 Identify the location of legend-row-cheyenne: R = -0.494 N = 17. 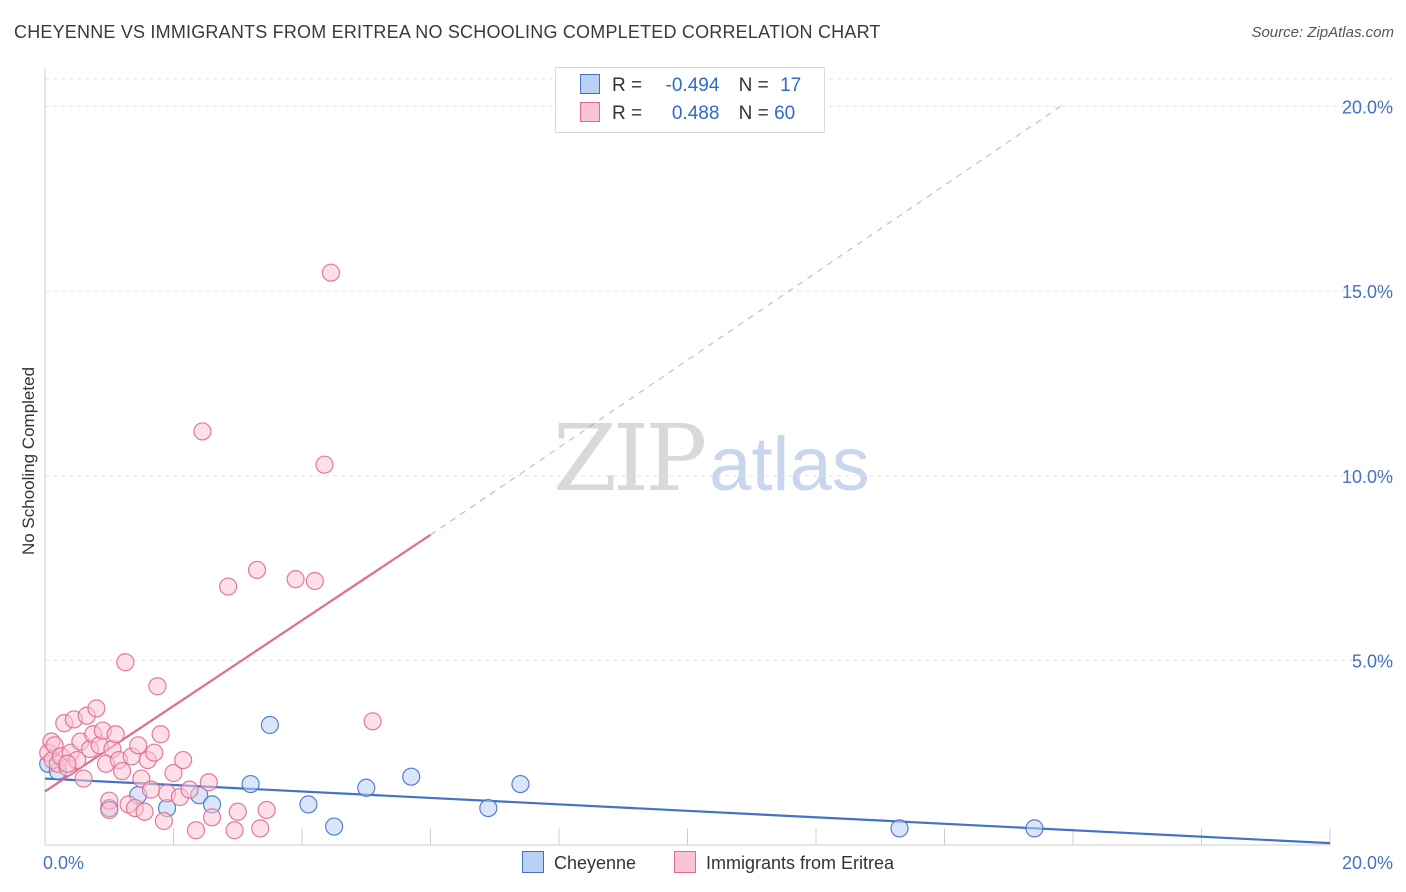
(690, 88).